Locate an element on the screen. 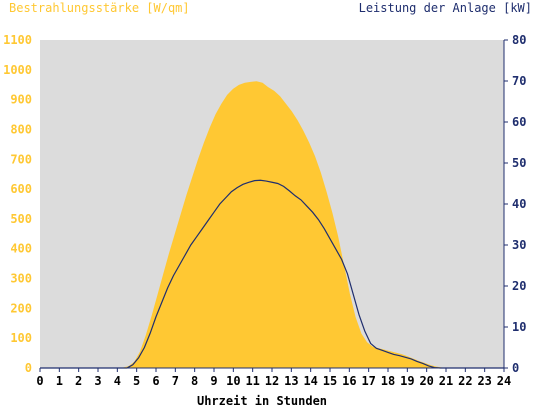 The height and width of the screenshot is (408, 544). x-tick-label: 23 is located at coordinates (484, 381).